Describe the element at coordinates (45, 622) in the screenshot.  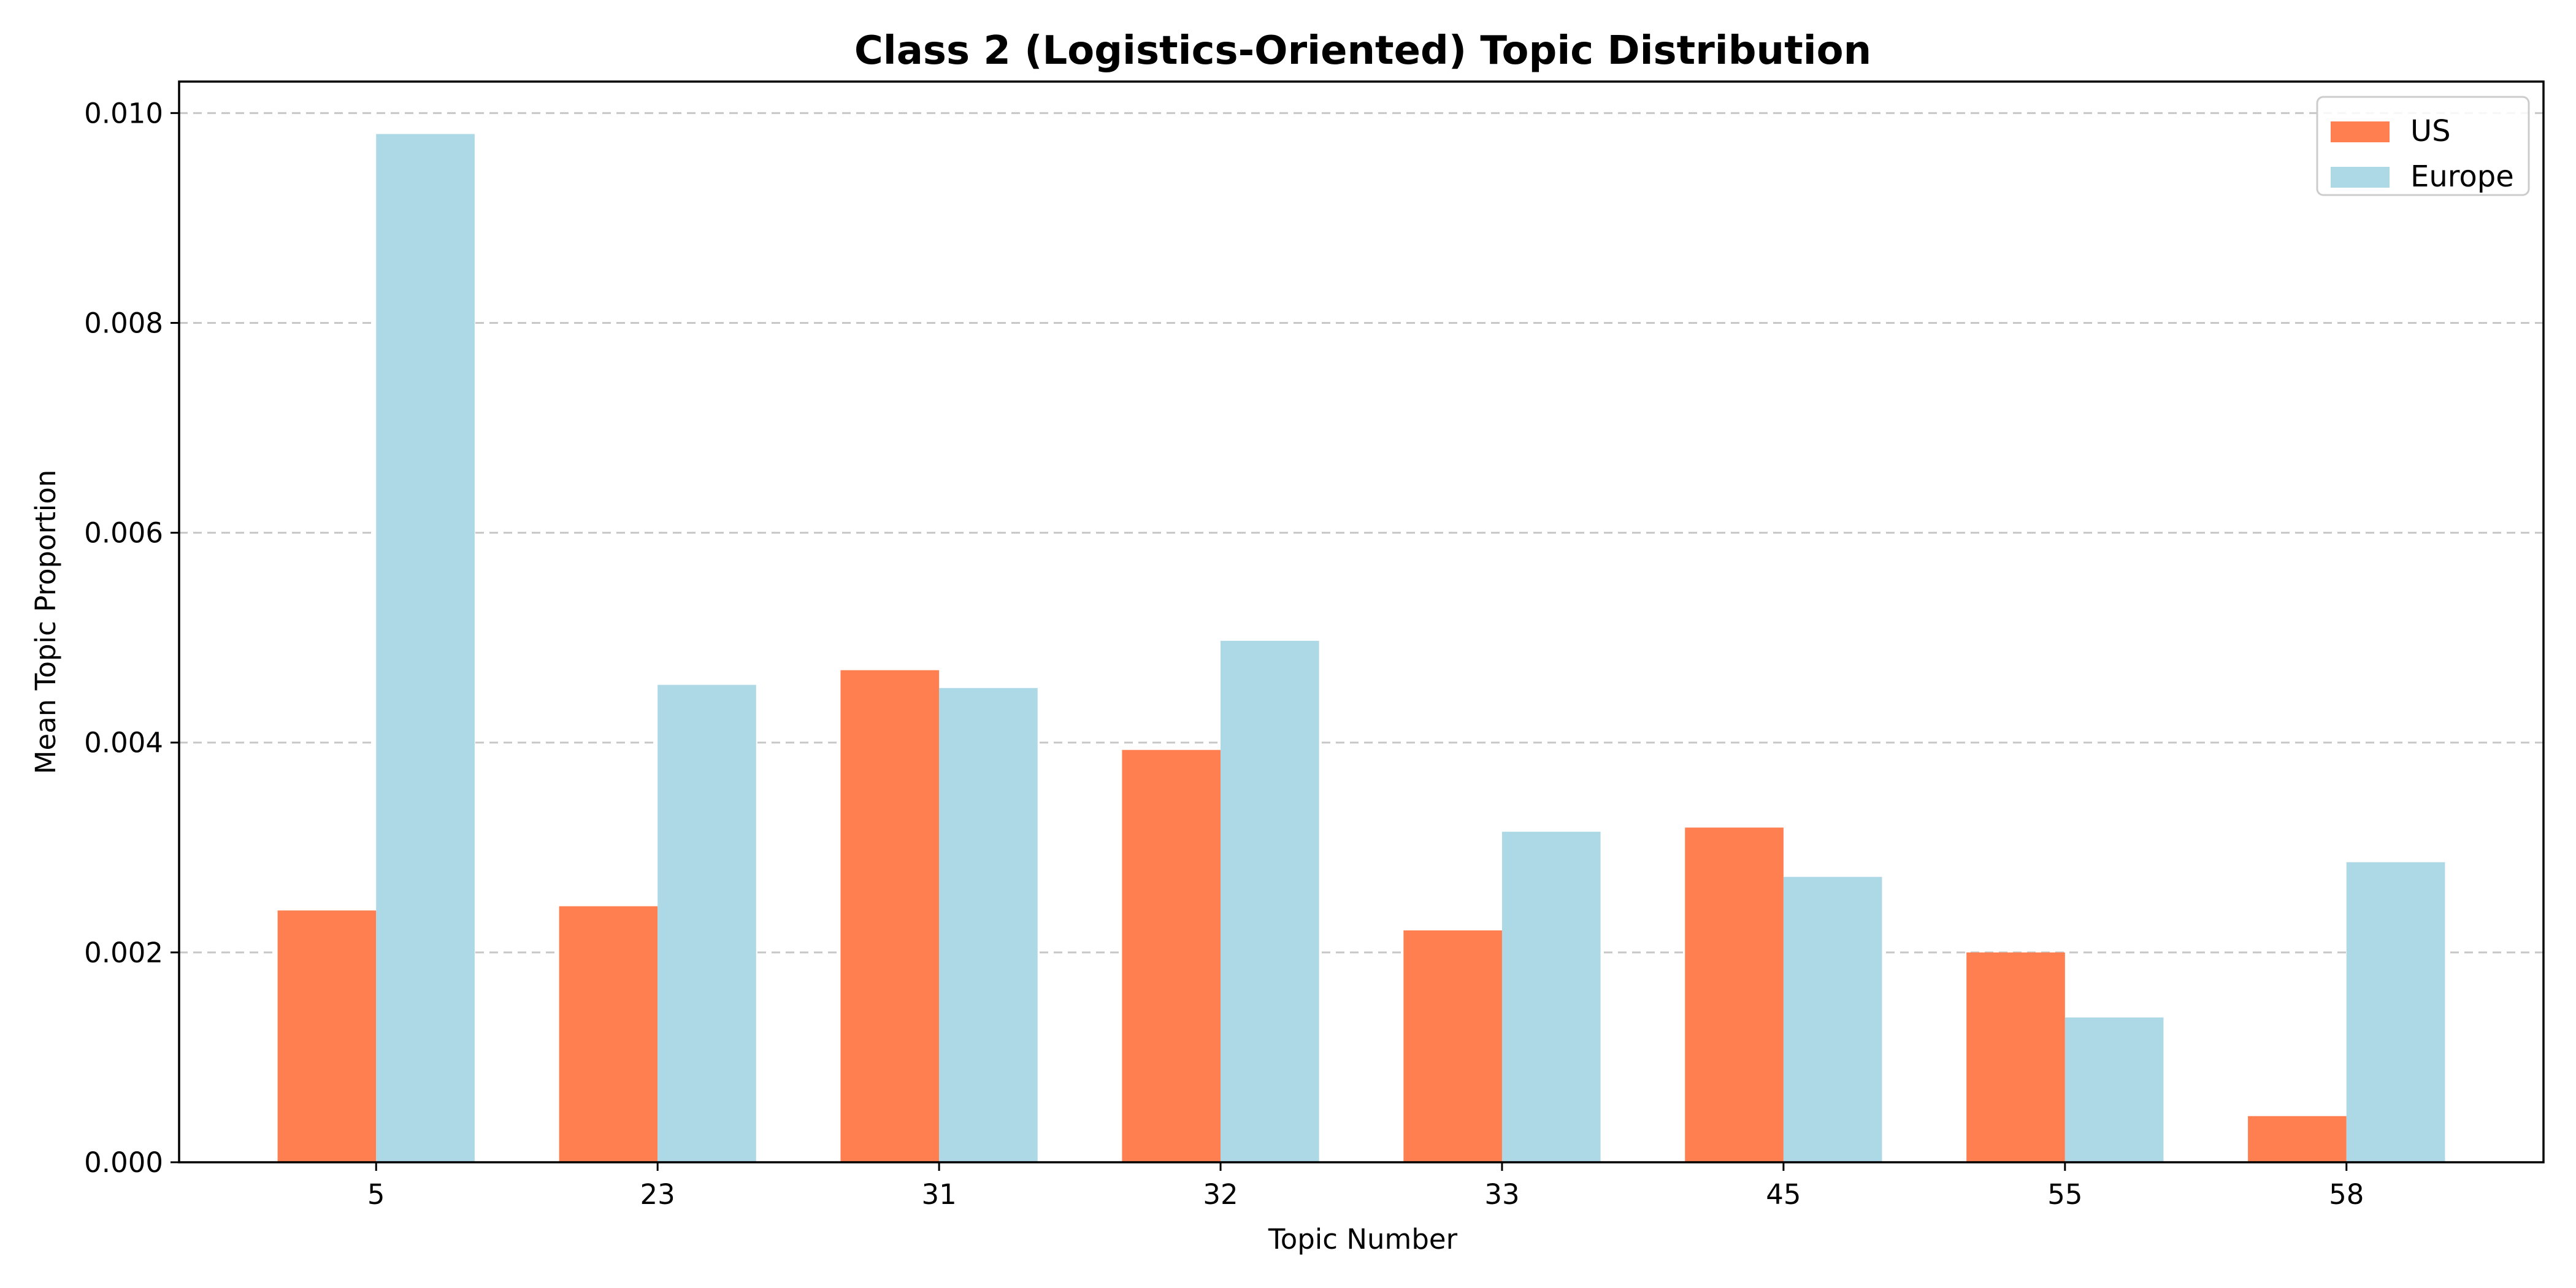
I see `y-axis-label: Mean Topic Proportion` at that location.